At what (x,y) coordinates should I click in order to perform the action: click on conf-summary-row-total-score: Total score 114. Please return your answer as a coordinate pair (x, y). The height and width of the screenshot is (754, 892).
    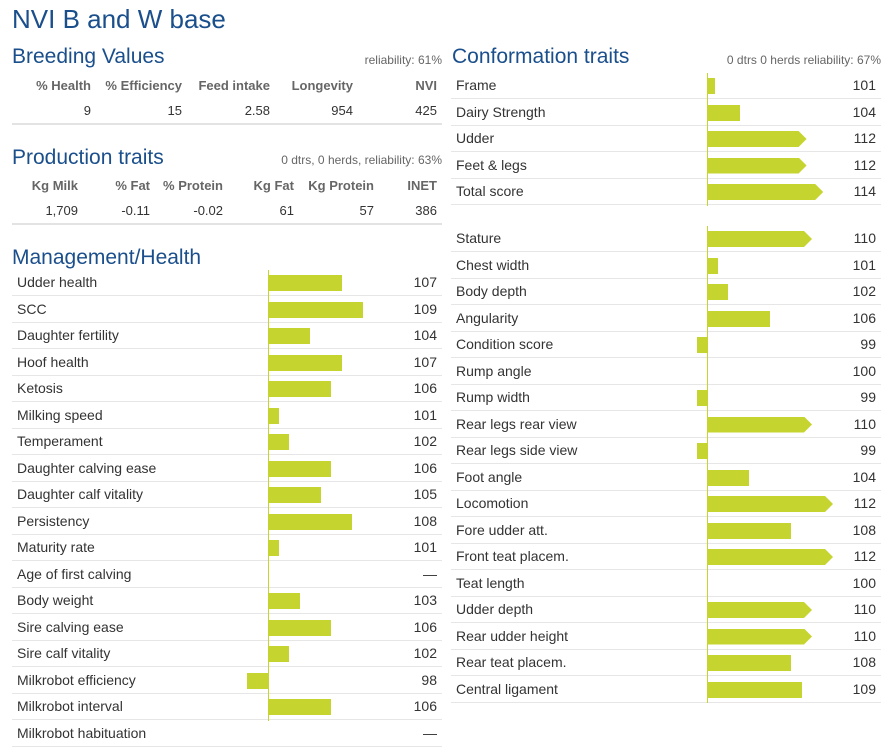
    Looking at the image, I should click on (666, 192).